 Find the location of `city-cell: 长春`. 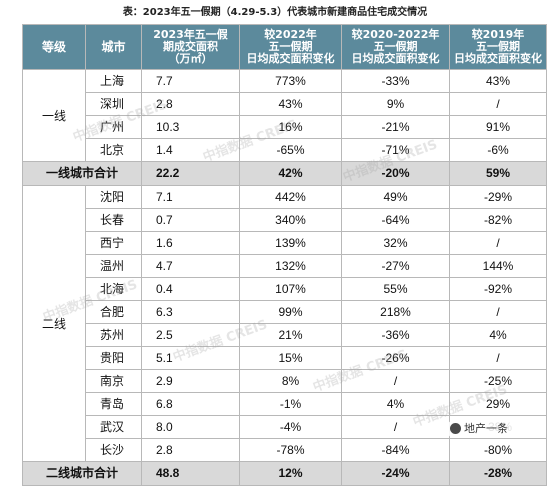

city-cell: 长春 is located at coordinates (113, 220).